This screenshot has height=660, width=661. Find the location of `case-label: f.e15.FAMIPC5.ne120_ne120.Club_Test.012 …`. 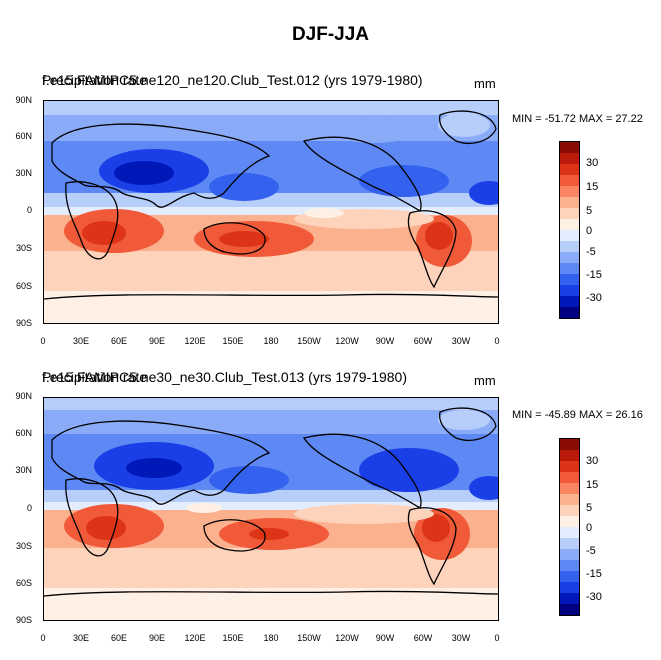

case-label: f.e15.FAMIPC5.ne120_ne120.Club_Test.012 … is located at coordinates (232, 80).